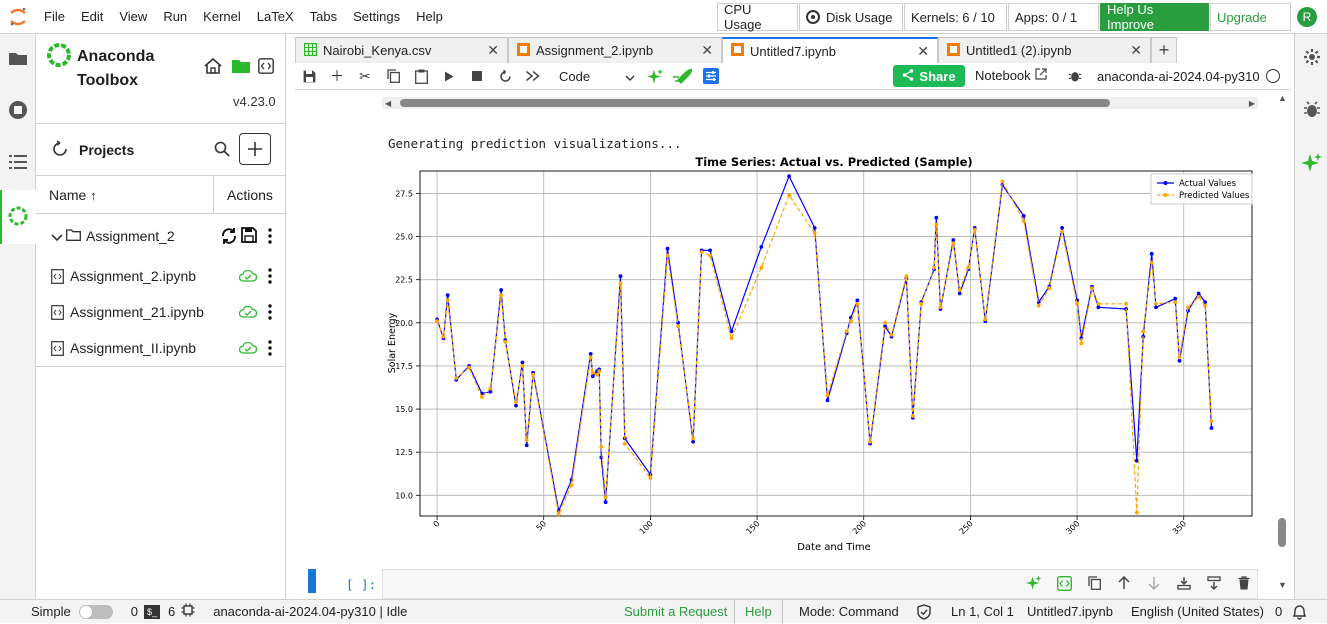 This screenshot has width=1327, height=624. I want to click on toolbox-title-line1: Anaconda, so click(116, 56).